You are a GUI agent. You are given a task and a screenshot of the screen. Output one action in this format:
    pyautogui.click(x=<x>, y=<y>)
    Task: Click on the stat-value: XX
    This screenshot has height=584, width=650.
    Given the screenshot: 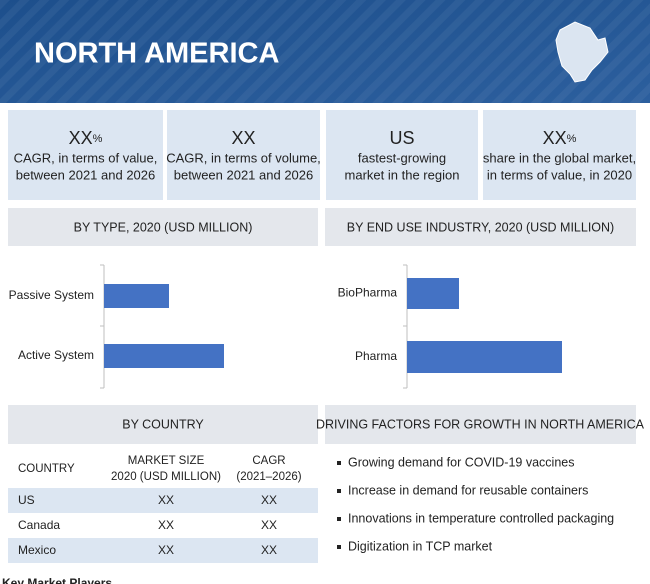 What is the action you would take?
    pyautogui.click(x=243, y=138)
    